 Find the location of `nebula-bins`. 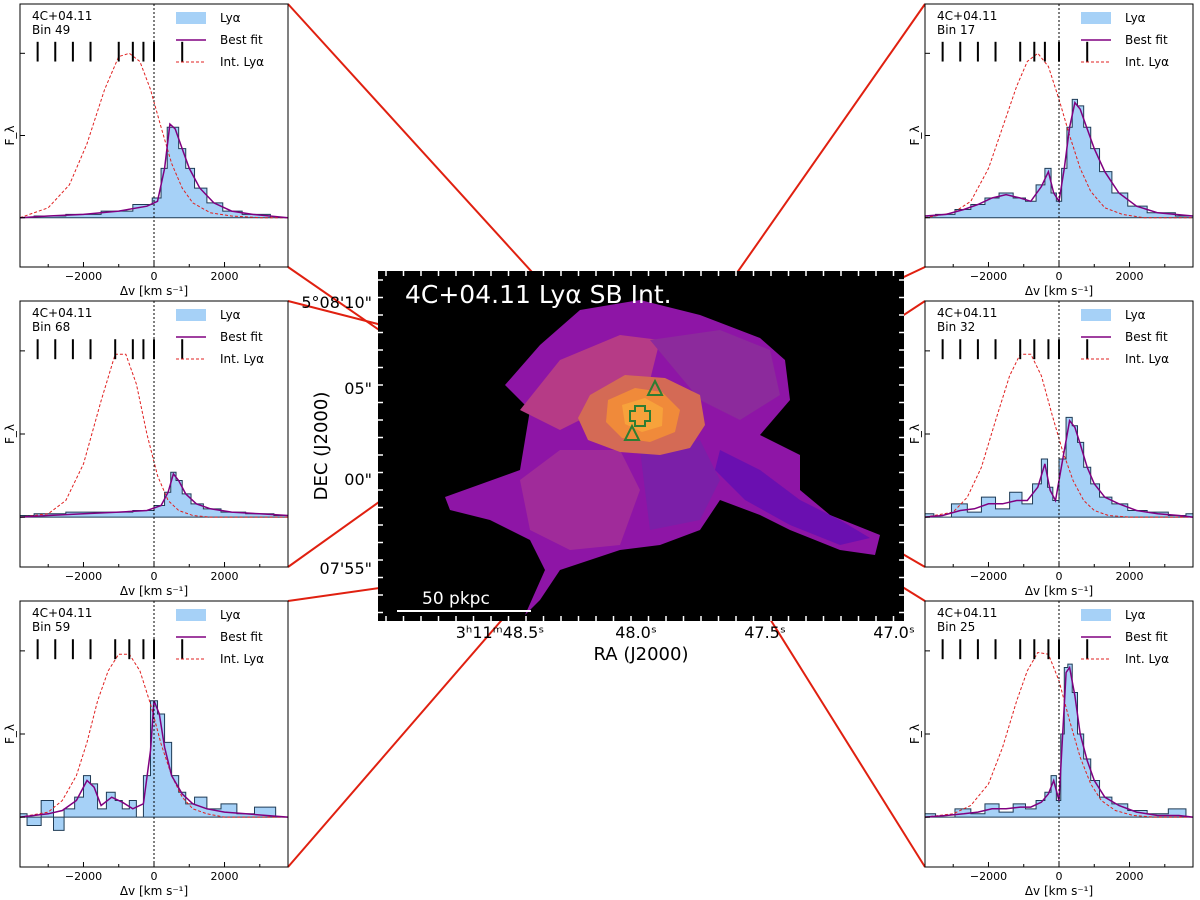

nebula-bins is located at coordinates (662, 457).